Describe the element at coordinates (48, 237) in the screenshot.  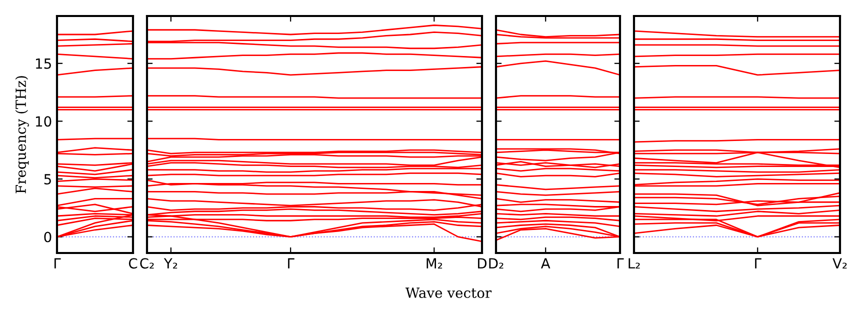
I see `y-tick-label: 0` at that location.